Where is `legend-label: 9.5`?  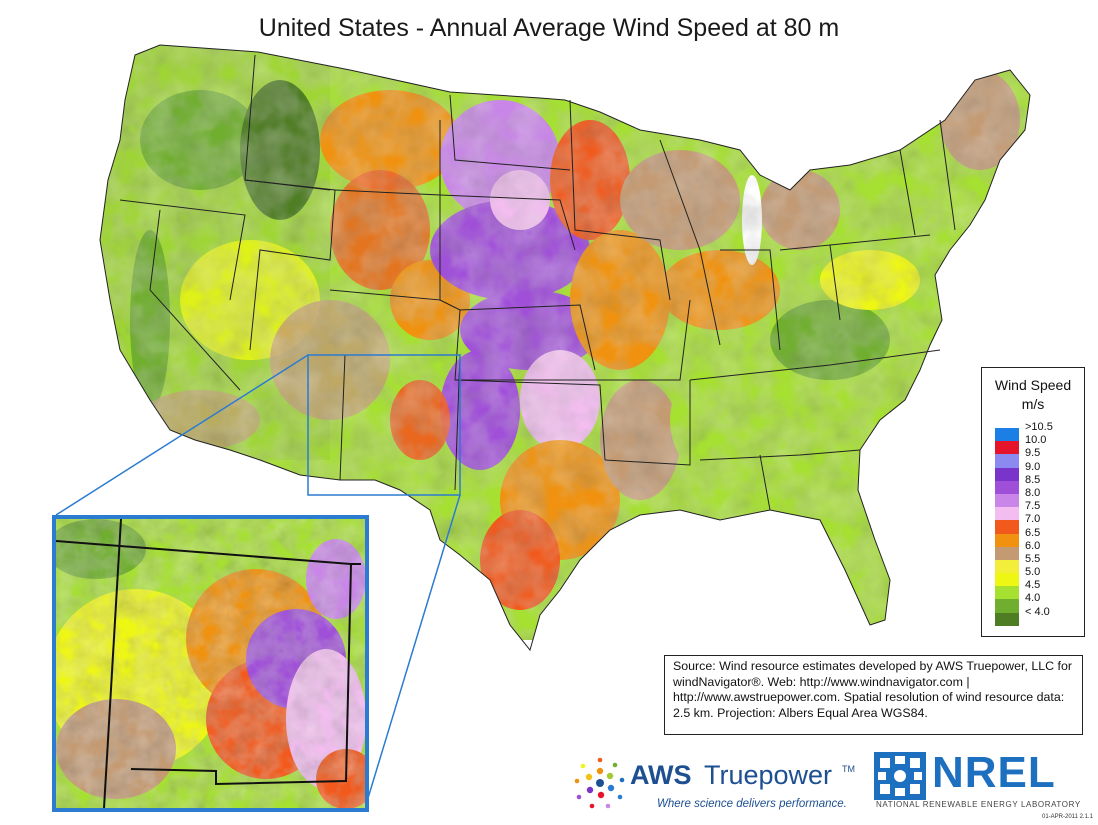 legend-label: 9.5 is located at coordinates (1033, 453).